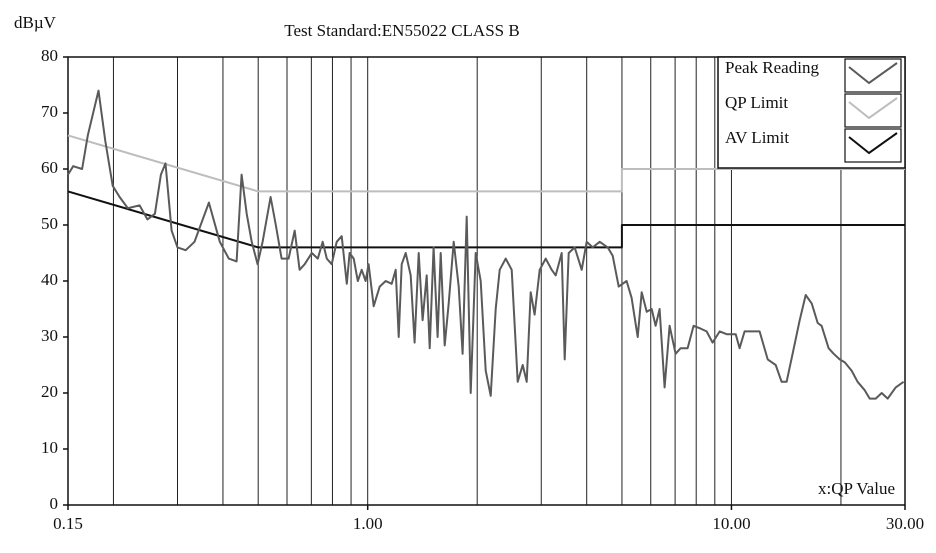  Describe the element at coordinates (772, 67) in the screenshot. I see `legend-label: Peak Reading` at that location.